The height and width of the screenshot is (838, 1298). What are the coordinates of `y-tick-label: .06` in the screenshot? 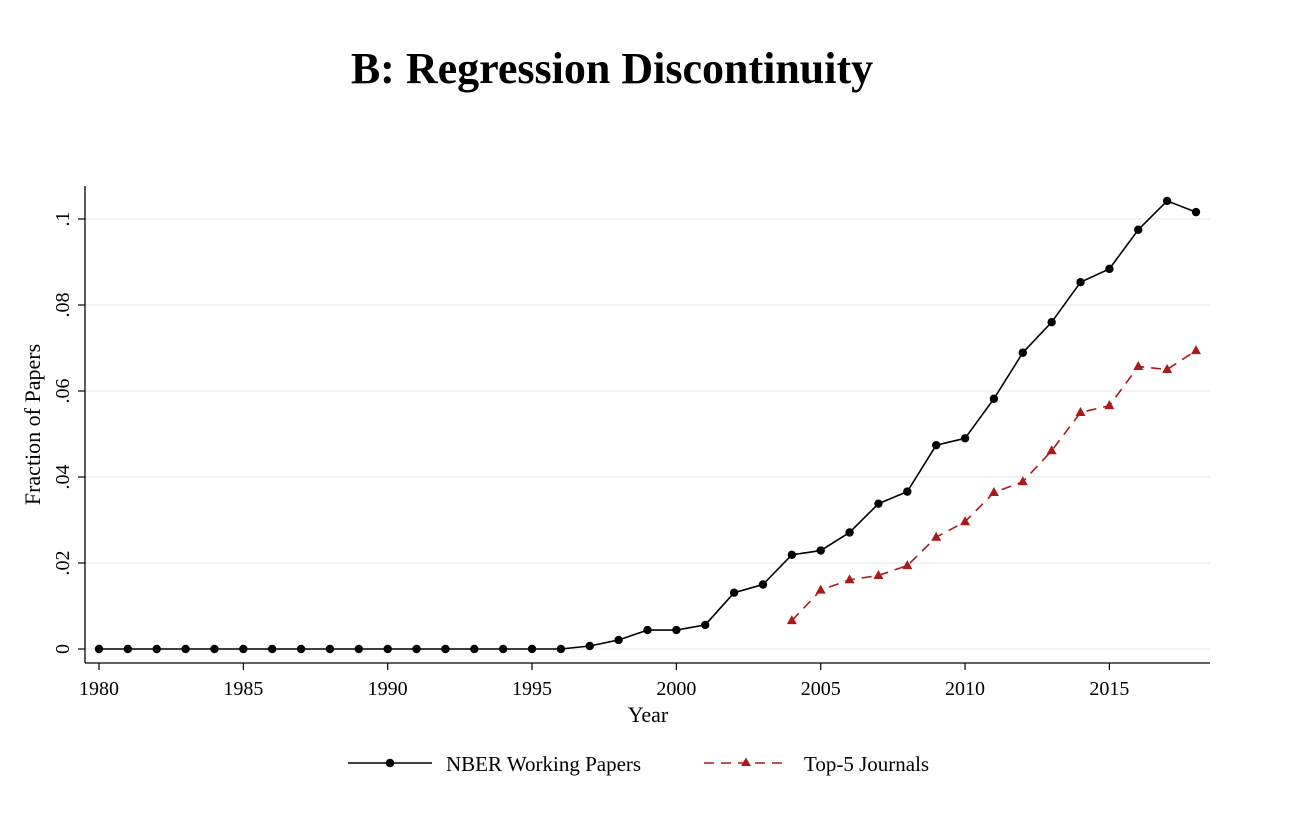 It's located at (63, 391).